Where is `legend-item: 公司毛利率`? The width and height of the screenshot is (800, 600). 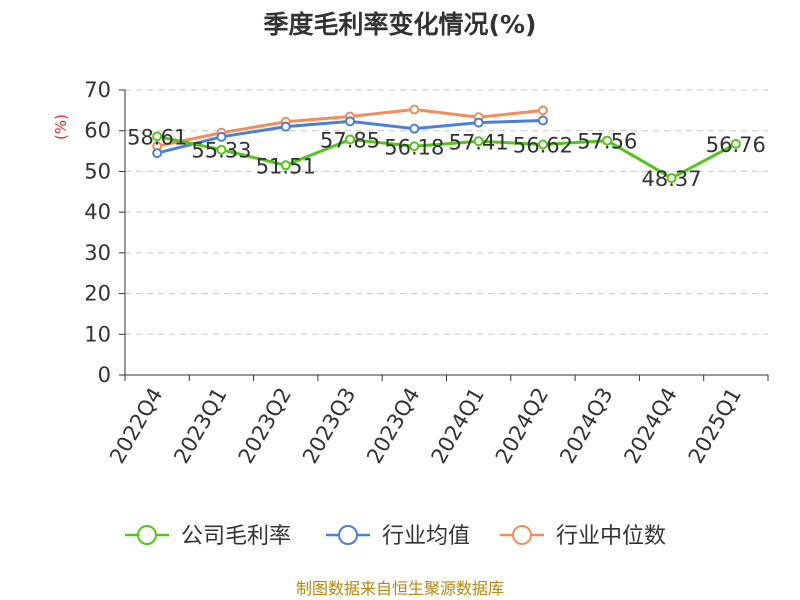
legend-item: 公司毛利率 is located at coordinates (208, 536).